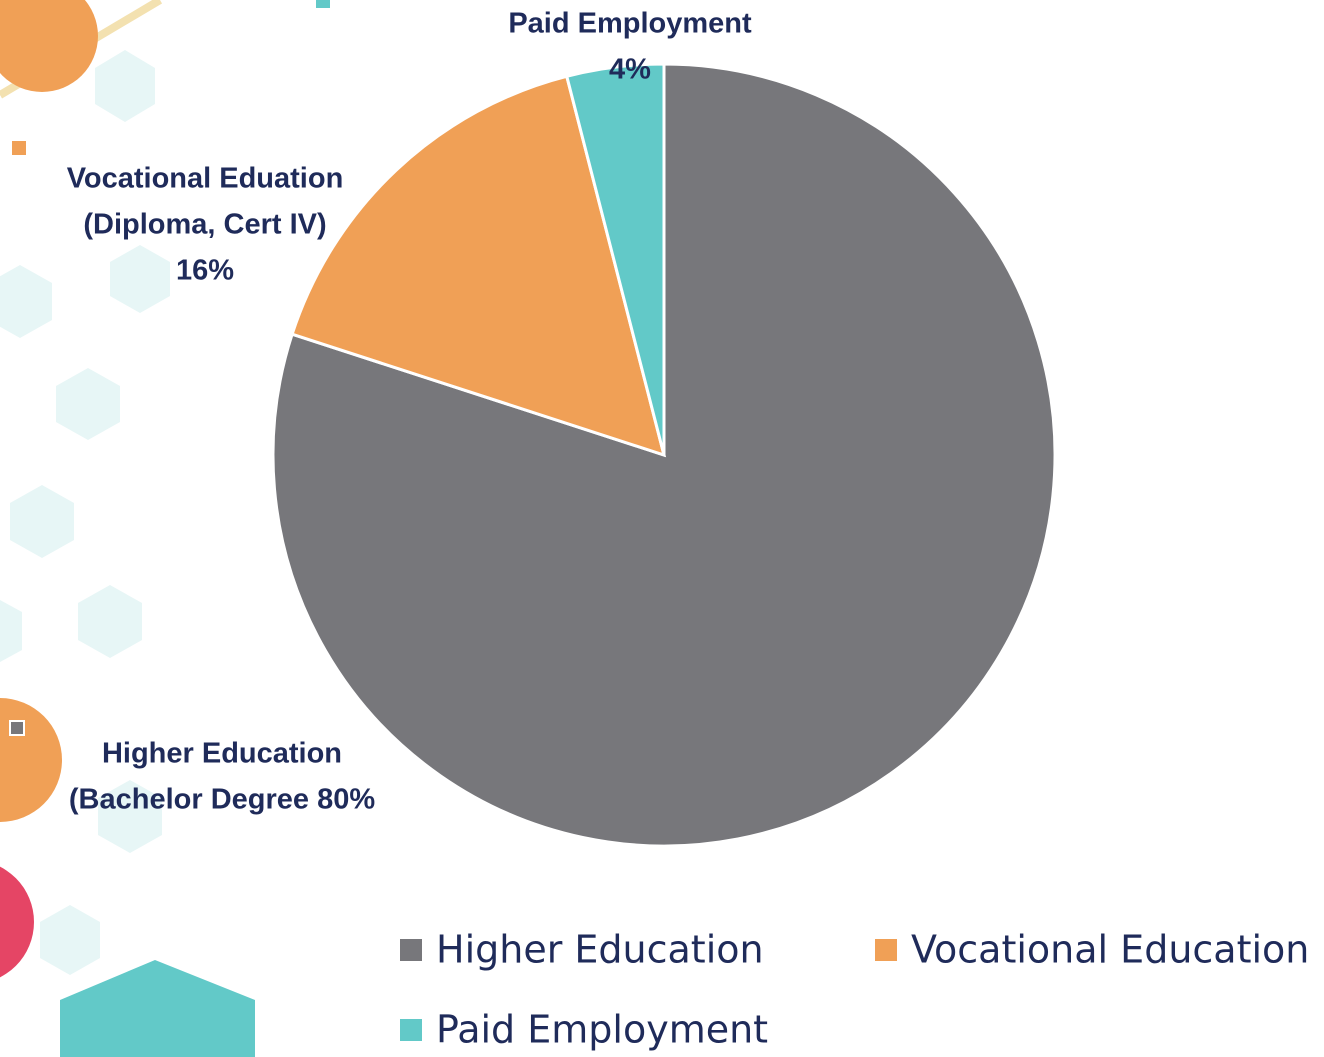  What do you see at coordinates (204, 225) in the screenshot?
I see `data-label: (Diploma, Cert IV)` at bounding box center [204, 225].